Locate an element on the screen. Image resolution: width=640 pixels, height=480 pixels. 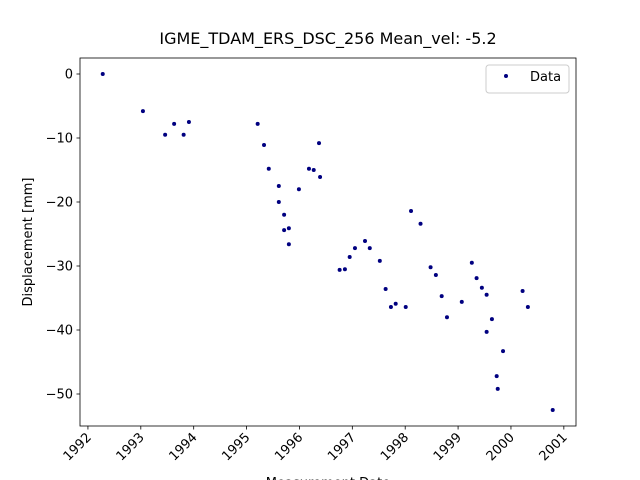
x-tick-label: 1996 is located at coordinates (289, 447).